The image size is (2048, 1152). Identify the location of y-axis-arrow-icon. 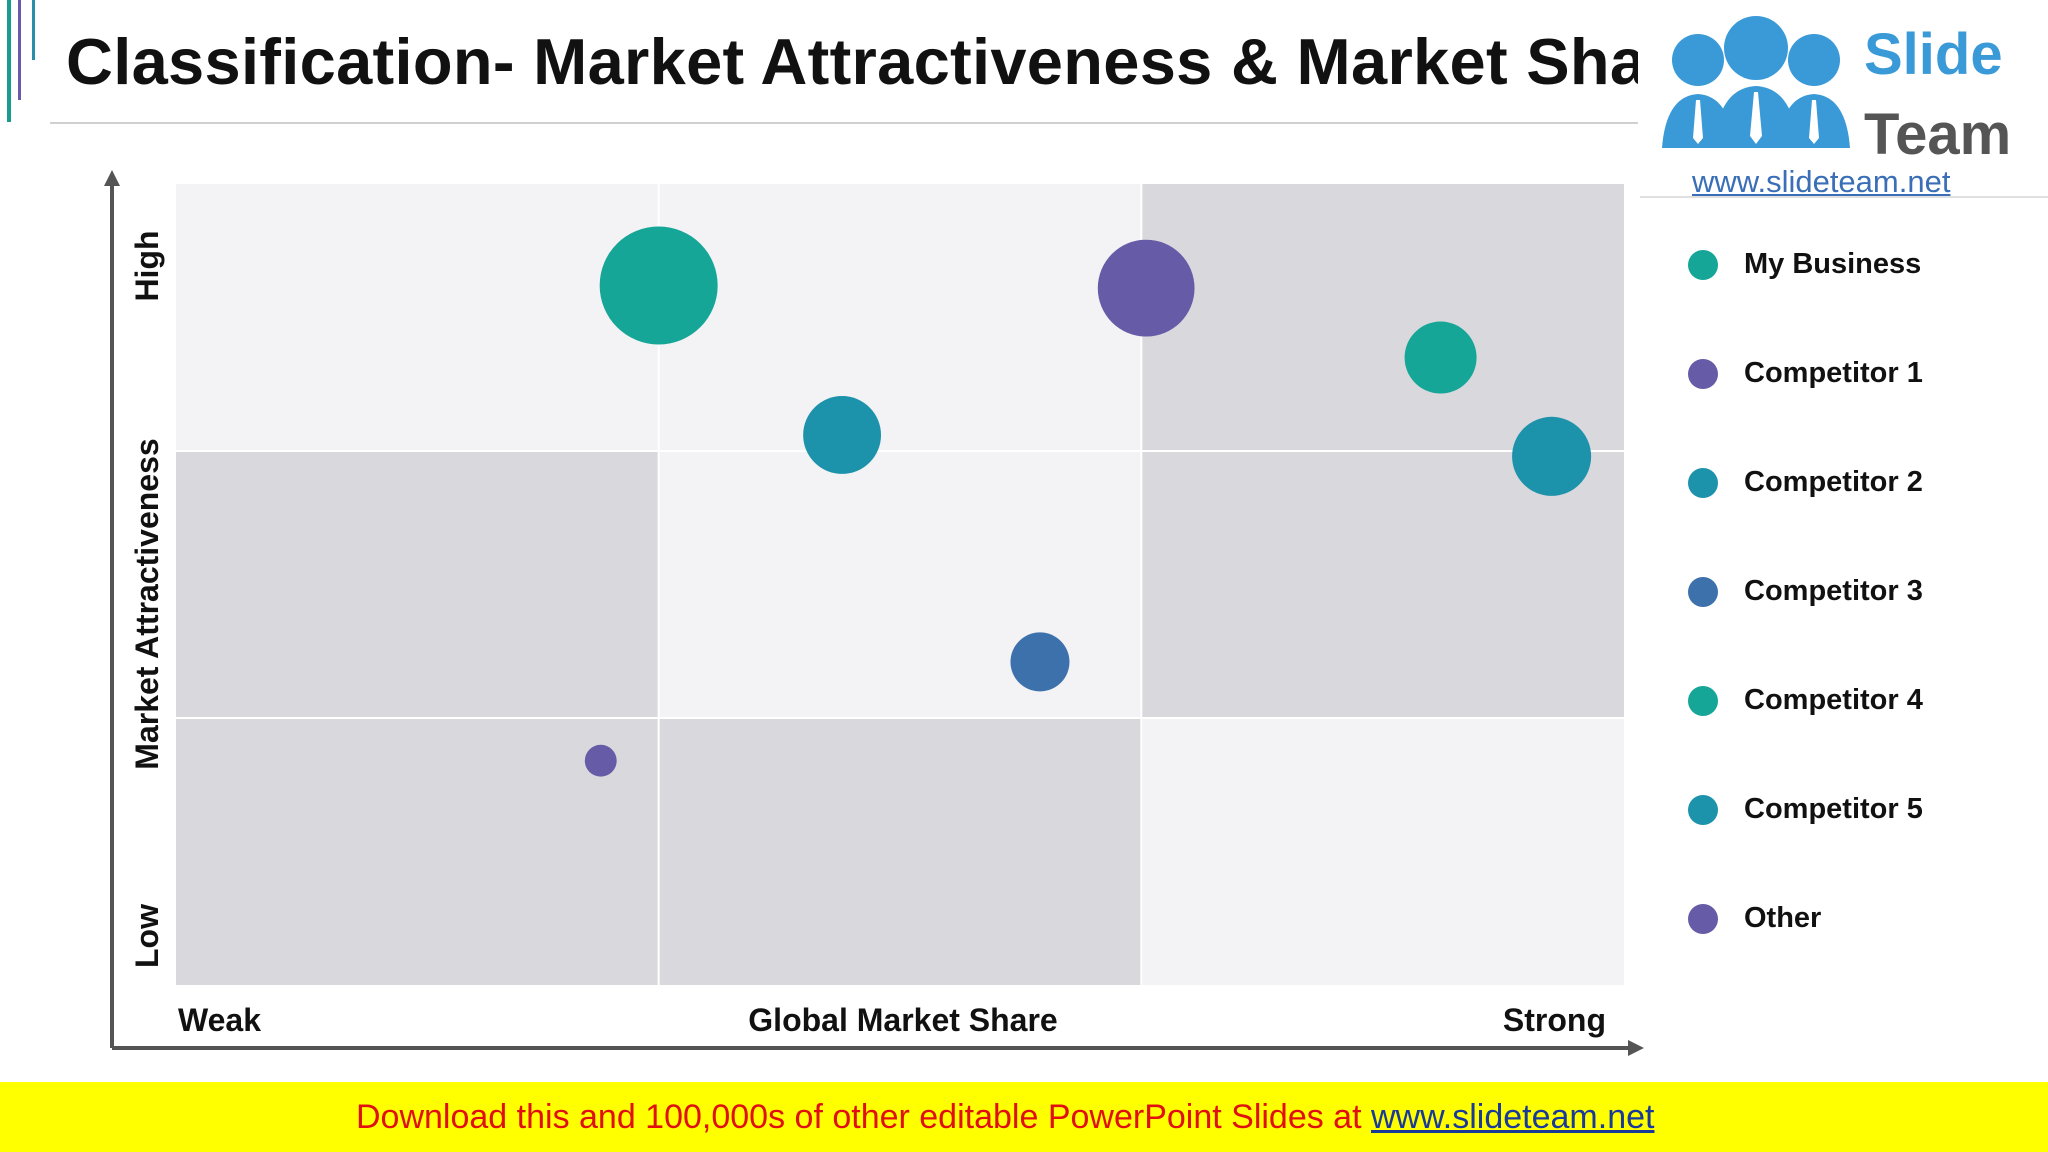
(112, 178).